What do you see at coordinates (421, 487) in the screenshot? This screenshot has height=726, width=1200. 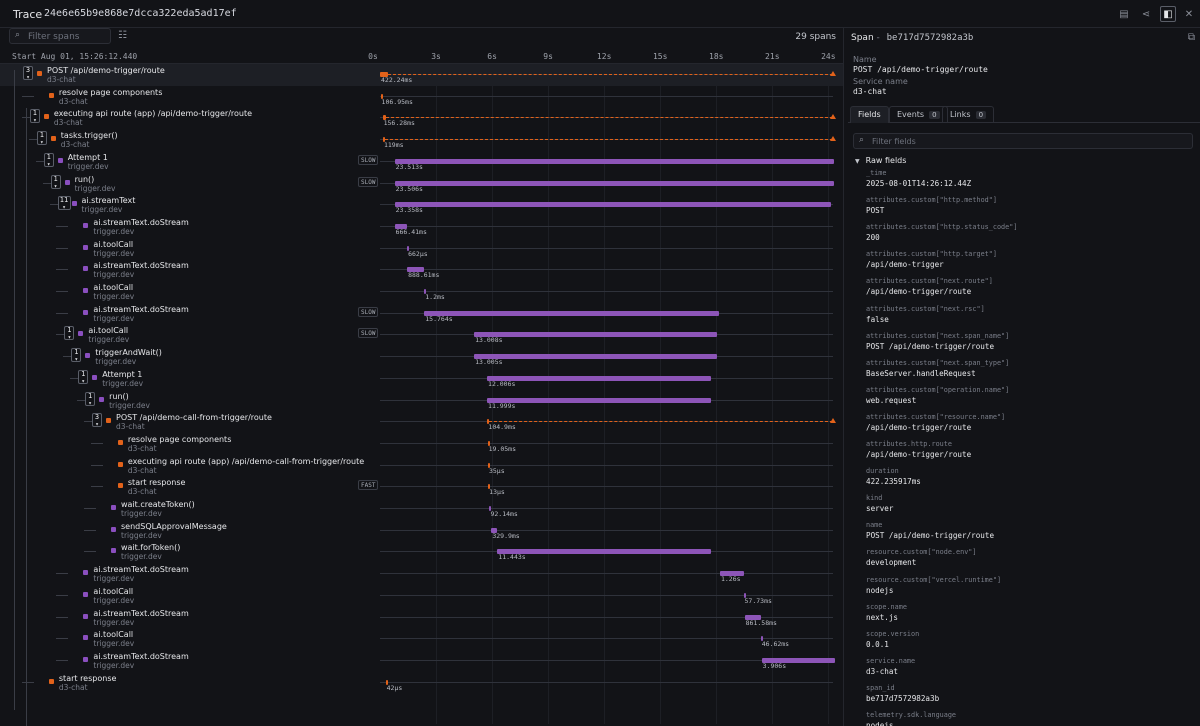 I see `span-row: start response d3-chat FAST 13µs` at bounding box center [421, 487].